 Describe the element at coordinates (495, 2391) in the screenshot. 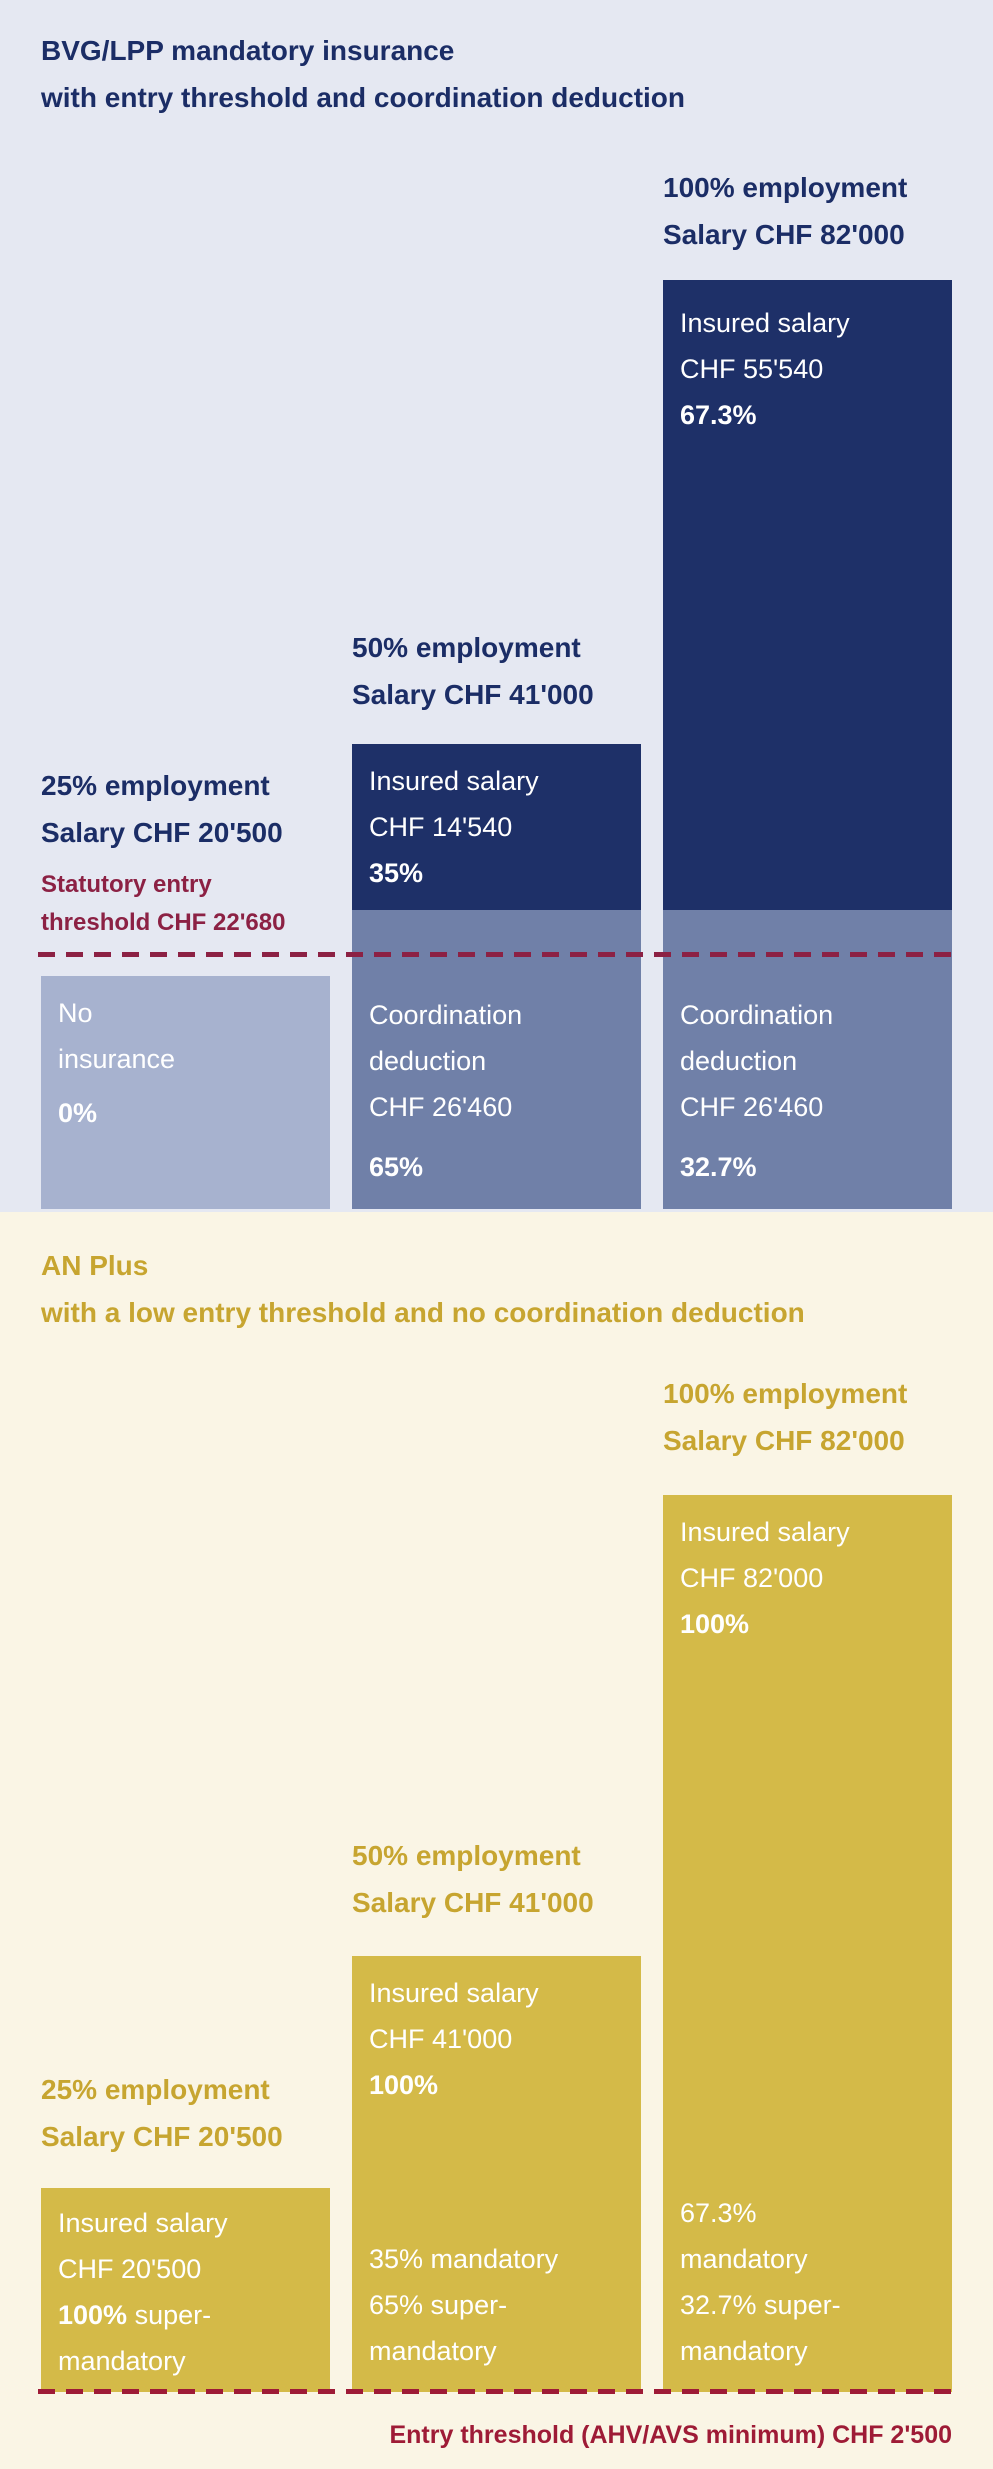

I see `entry-threshold-dashed-line` at that location.